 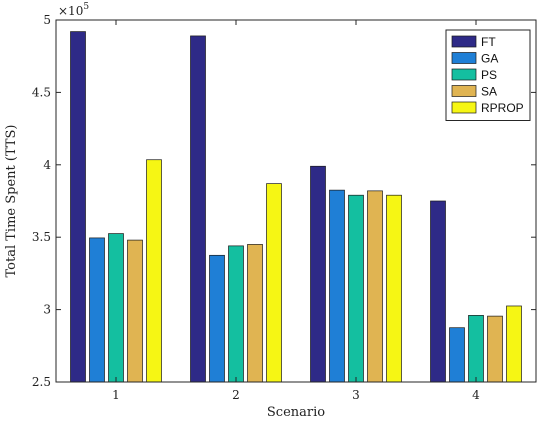 I want to click on y-exponent-label: ×10⁵, so click(x=73, y=10).